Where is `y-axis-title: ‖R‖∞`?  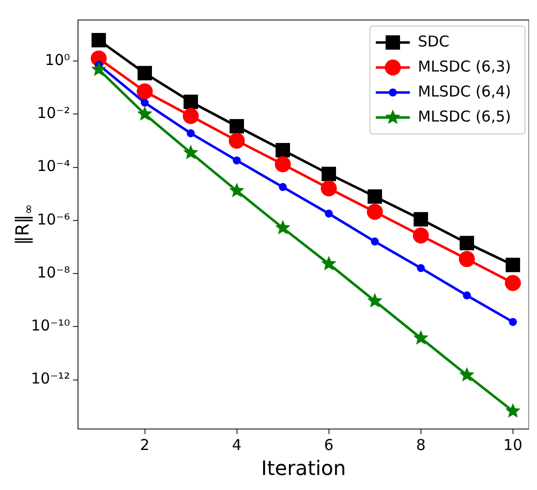
y-axis-title: ‖R‖∞ is located at coordinates (24, 224).